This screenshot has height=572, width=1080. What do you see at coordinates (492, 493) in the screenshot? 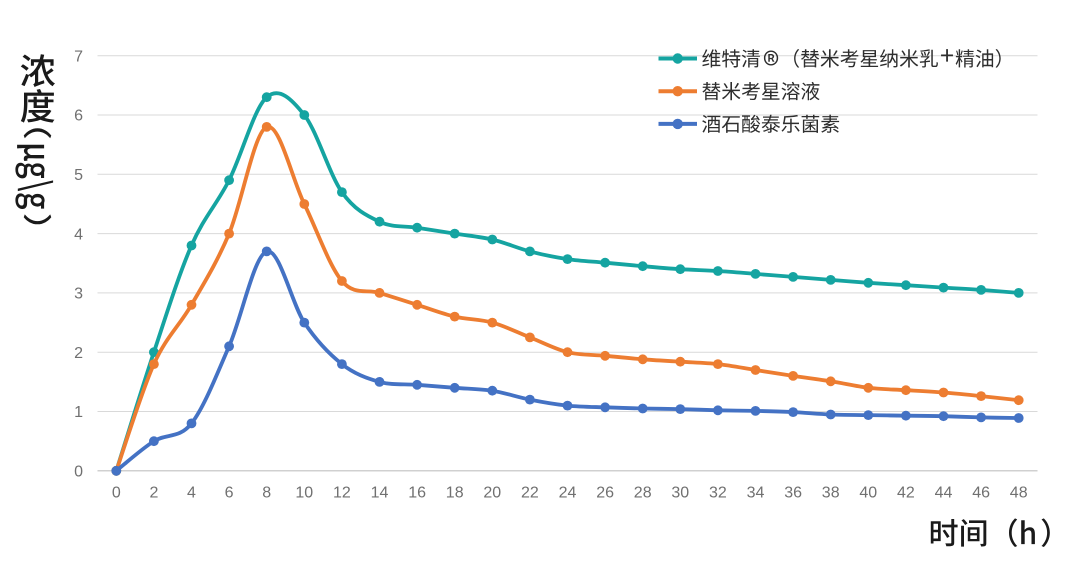
I see `svg-text: 20` at bounding box center [492, 493].